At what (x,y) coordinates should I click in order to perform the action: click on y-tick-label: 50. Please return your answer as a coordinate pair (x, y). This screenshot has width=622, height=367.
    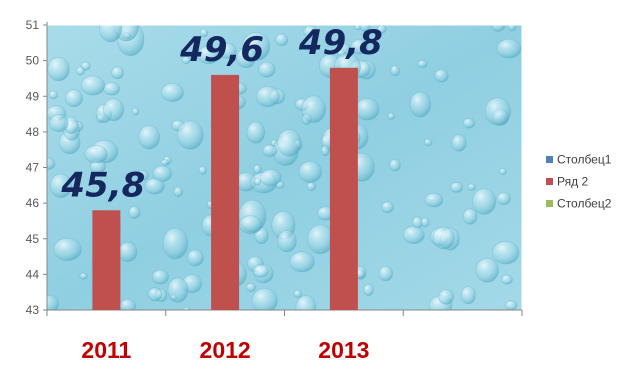
    Looking at the image, I should click on (33, 61).